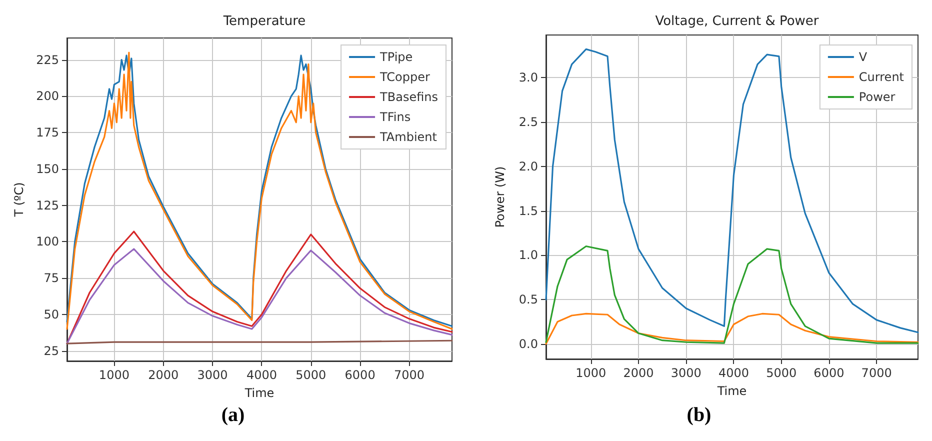 This screenshot has width=932, height=441. What do you see at coordinates (396, 57) in the screenshot?
I see `legend-label: TPipe` at bounding box center [396, 57].